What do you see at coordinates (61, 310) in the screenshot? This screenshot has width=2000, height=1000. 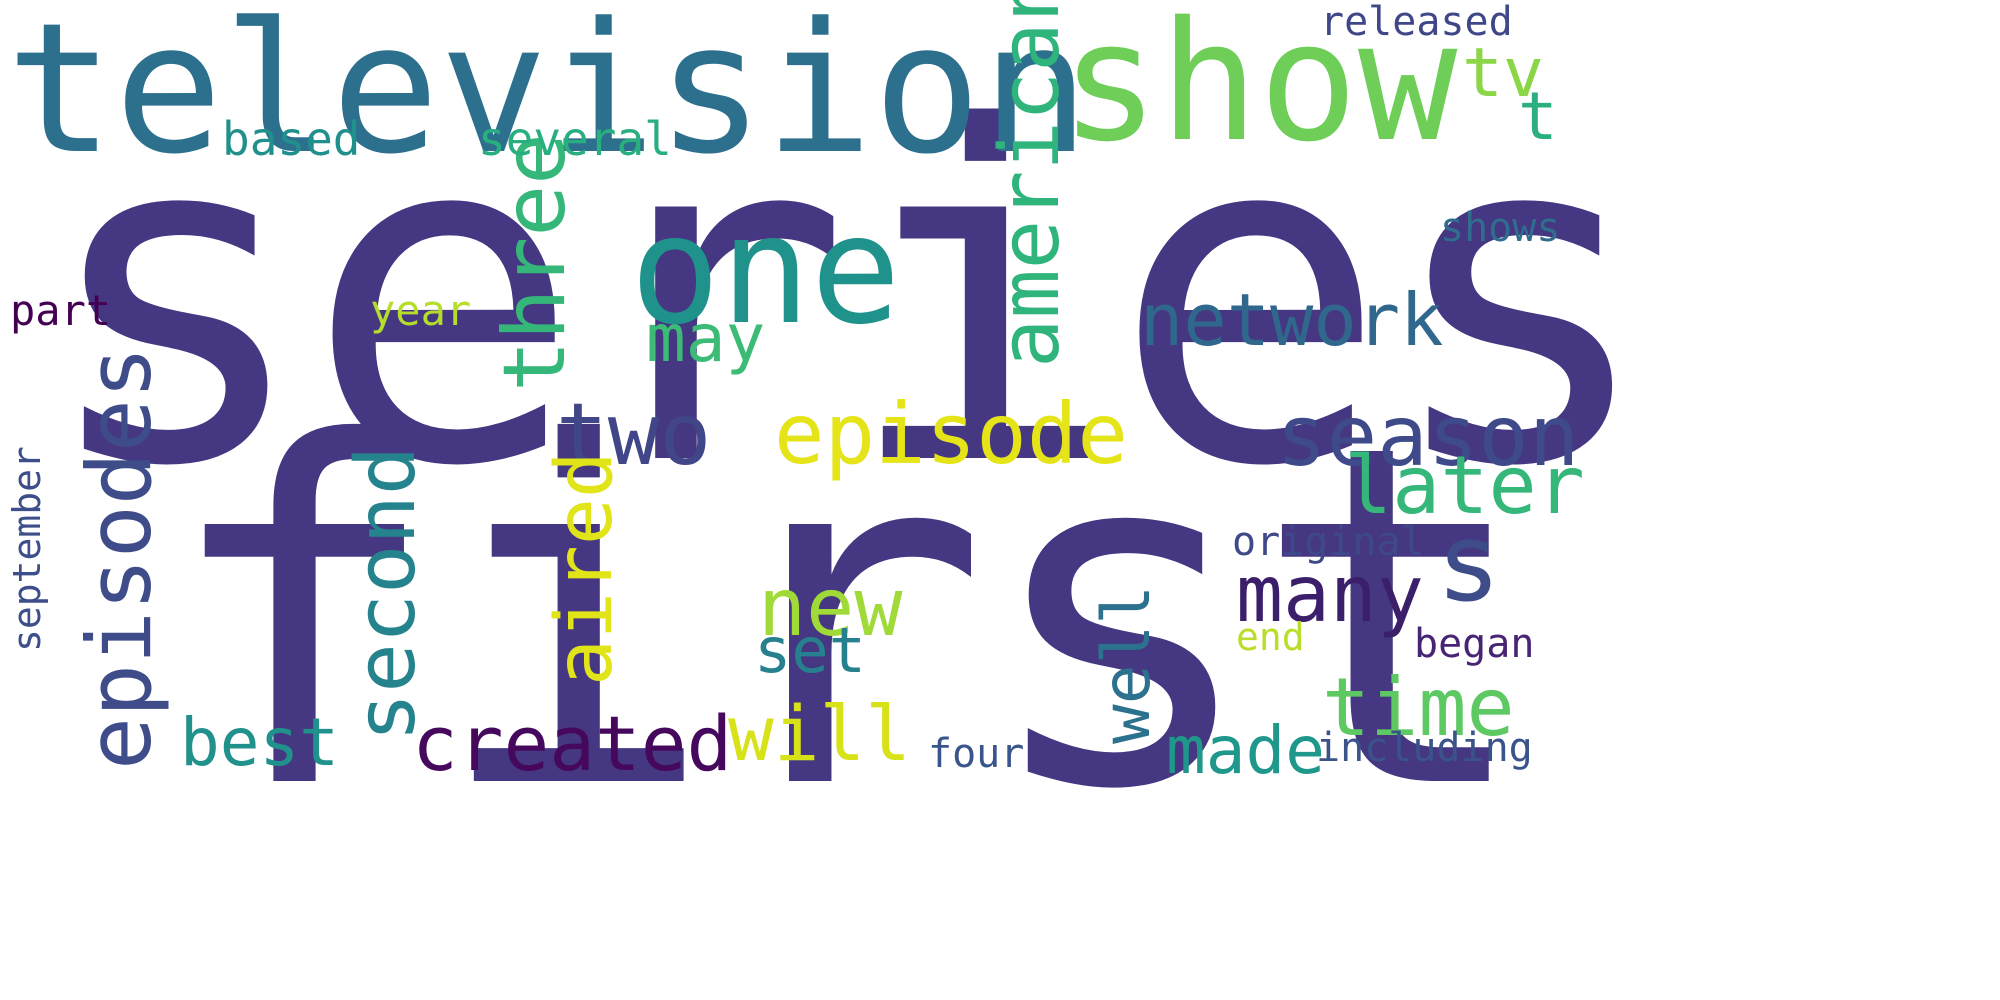 I see `word-part: part` at bounding box center [61, 310].